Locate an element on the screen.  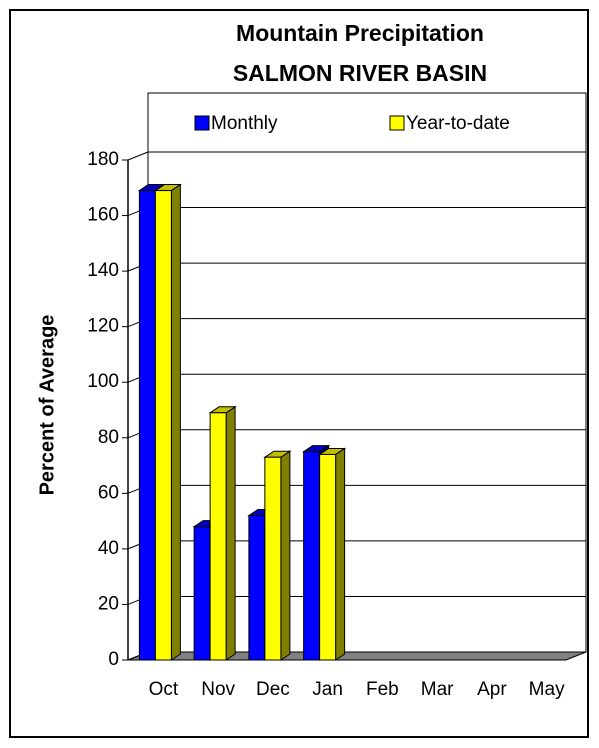
x-tick-label: Feb is located at coordinates (382, 689).